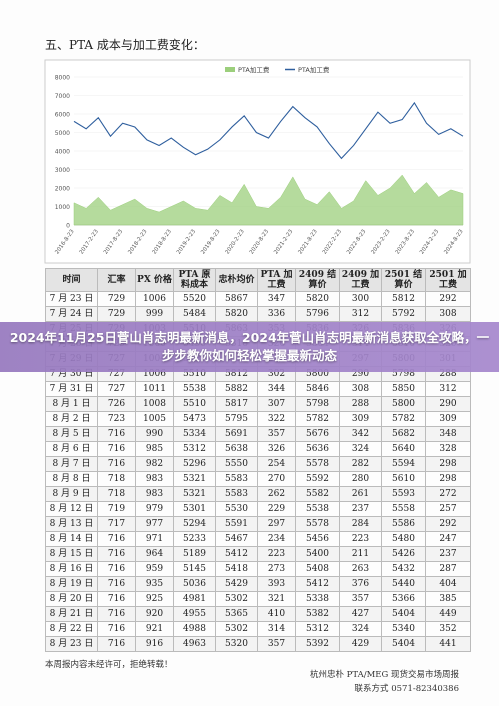 The image size is (499, 706). Describe the element at coordinates (194, 524) in the screenshot. I see `table-cell: 5294` at that location.